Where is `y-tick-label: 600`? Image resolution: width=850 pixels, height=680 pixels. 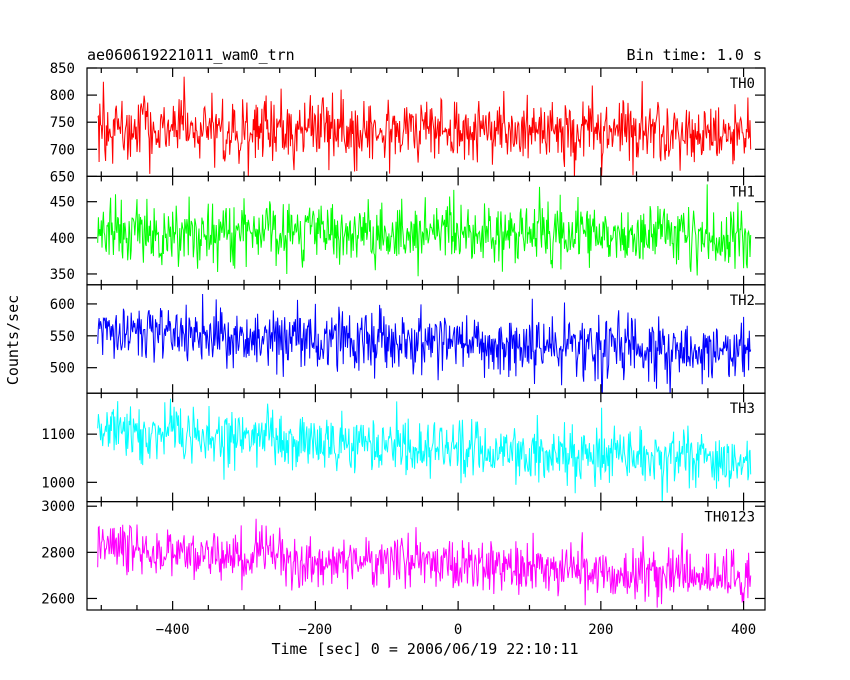 y-tick-label: 600 is located at coordinates (62, 305).